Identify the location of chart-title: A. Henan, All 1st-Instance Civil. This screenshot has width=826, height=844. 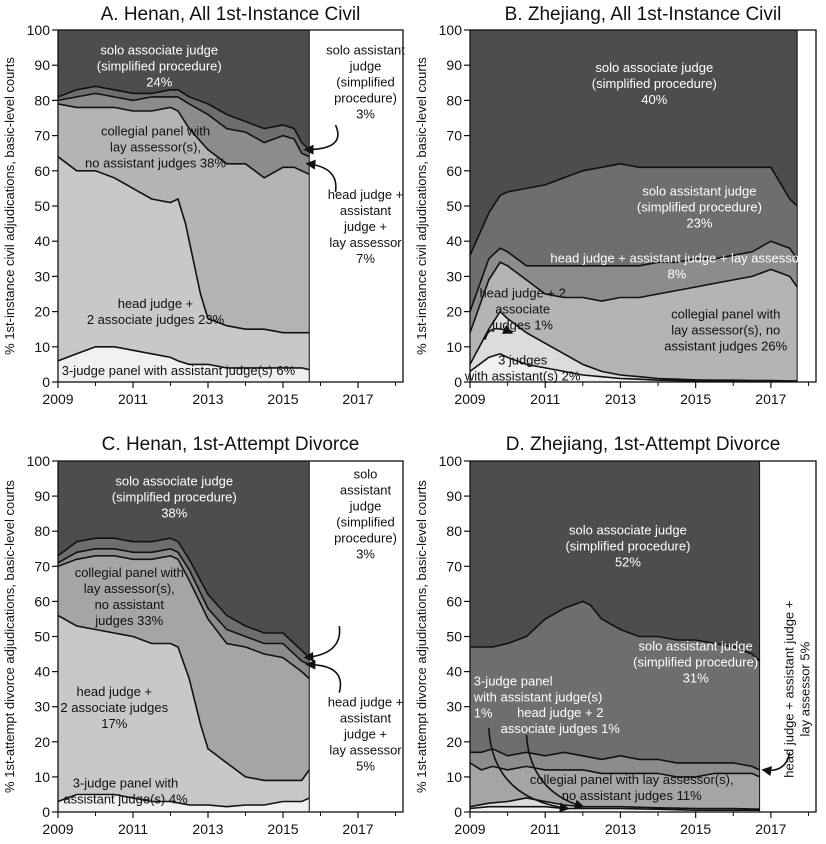
(231, 14).